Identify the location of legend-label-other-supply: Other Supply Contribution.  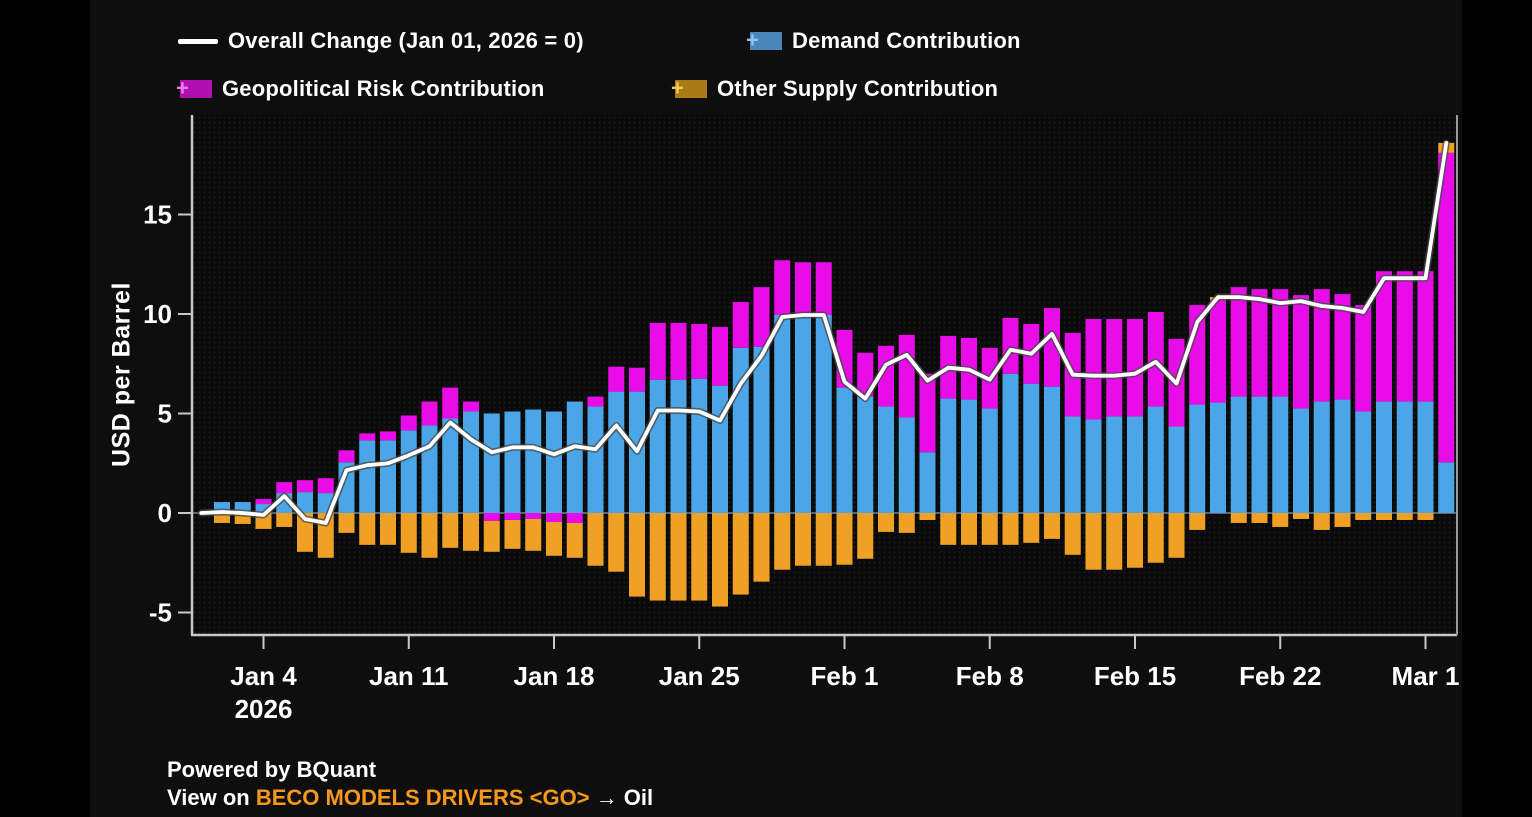
(858, 88).